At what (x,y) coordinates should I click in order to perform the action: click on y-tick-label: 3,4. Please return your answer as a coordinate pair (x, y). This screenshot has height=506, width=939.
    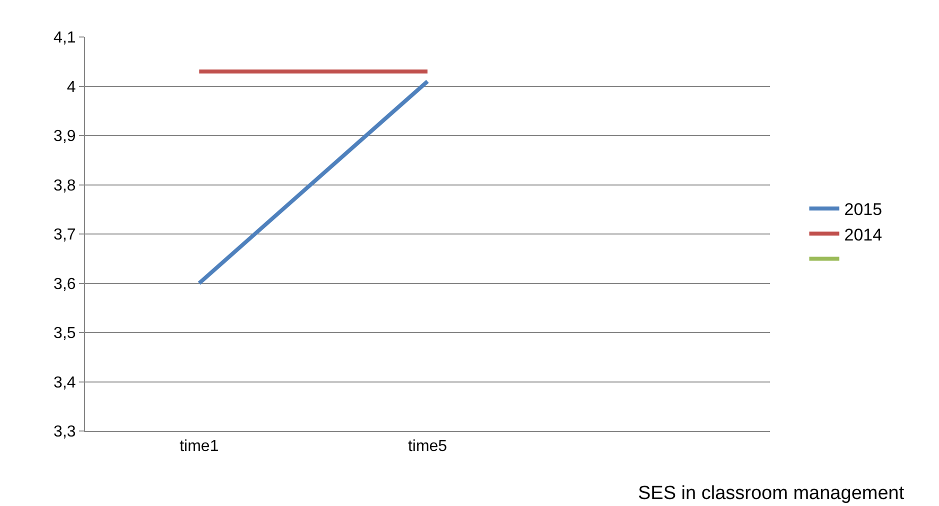
    Looking at the image, I should click on (65, 383).